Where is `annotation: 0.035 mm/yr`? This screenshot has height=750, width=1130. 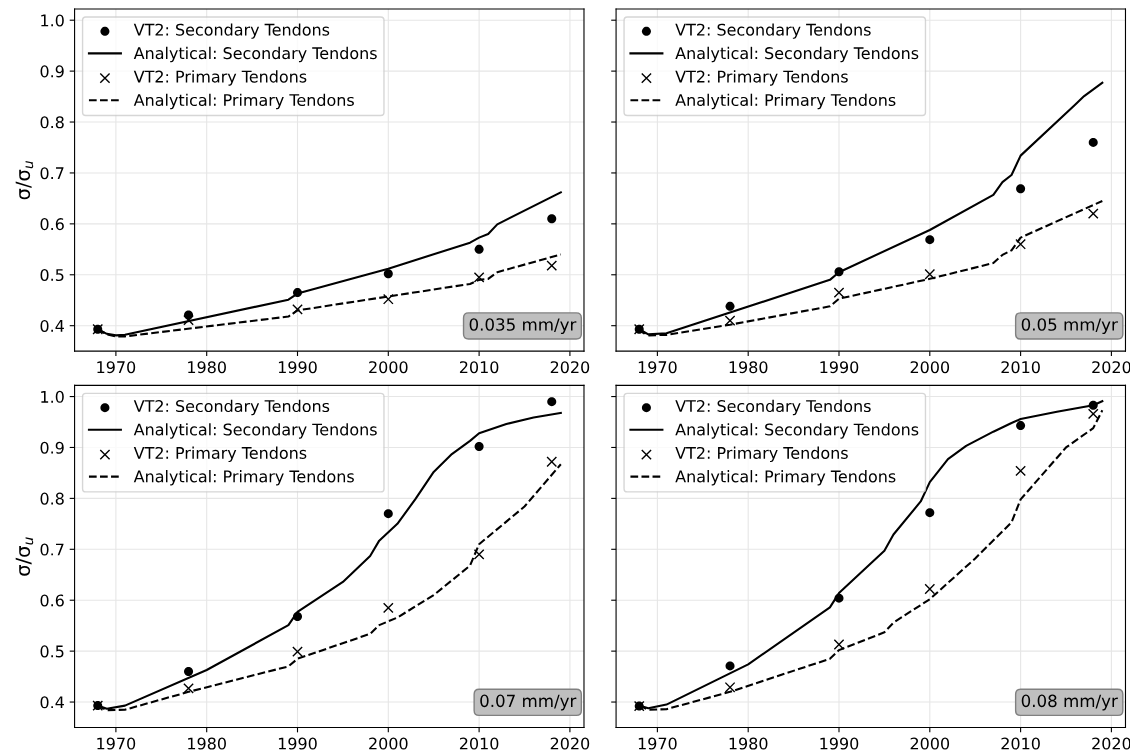
annotation: 0.035 mm/yr is located at coordinates (523, 326).